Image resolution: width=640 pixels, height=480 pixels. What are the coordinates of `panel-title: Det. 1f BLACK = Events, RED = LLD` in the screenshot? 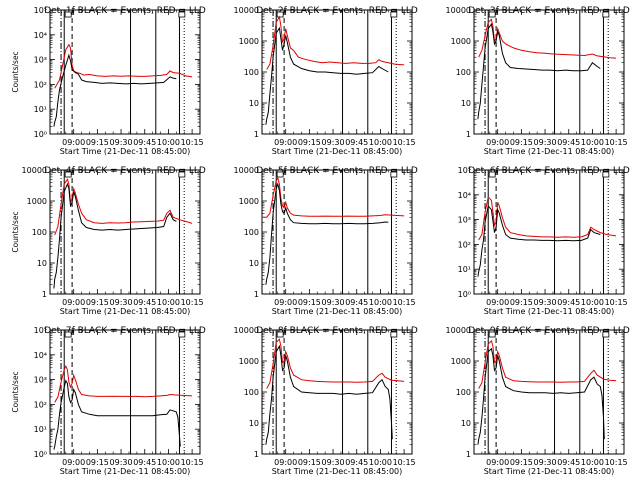 It's located at (125, 11).